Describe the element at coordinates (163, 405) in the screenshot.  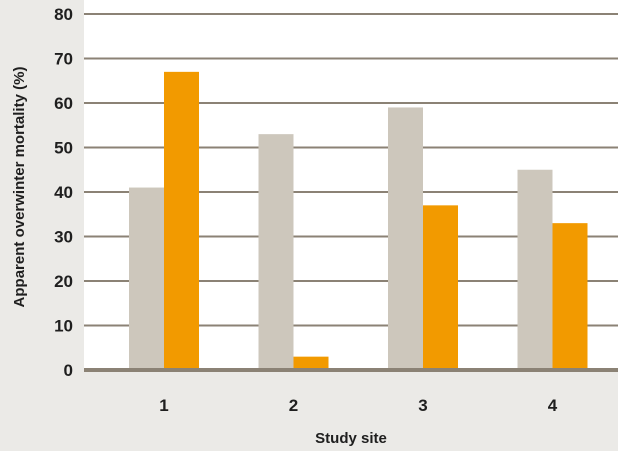
I see `x-tick-label: 1` at that location.